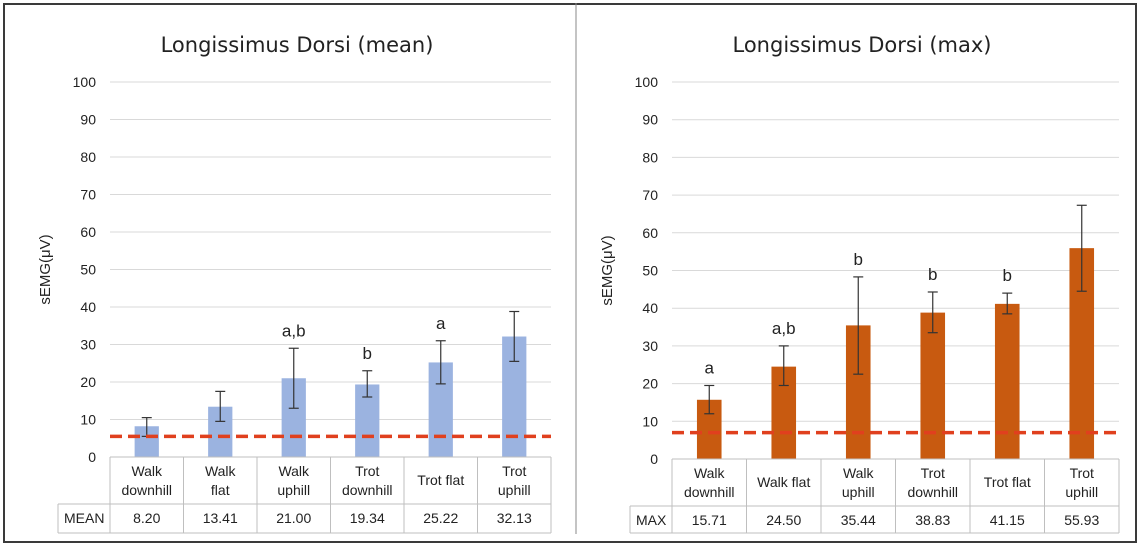  I want to click on table-cell: 21.00, so click(293, 518).